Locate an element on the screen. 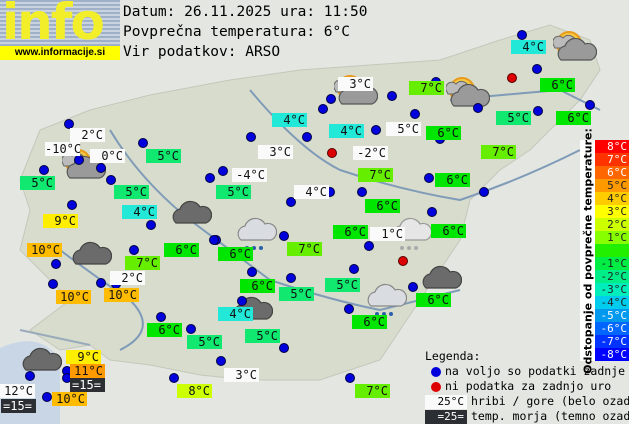  temperature-label: 8°C is located at coordinates (194, 391).